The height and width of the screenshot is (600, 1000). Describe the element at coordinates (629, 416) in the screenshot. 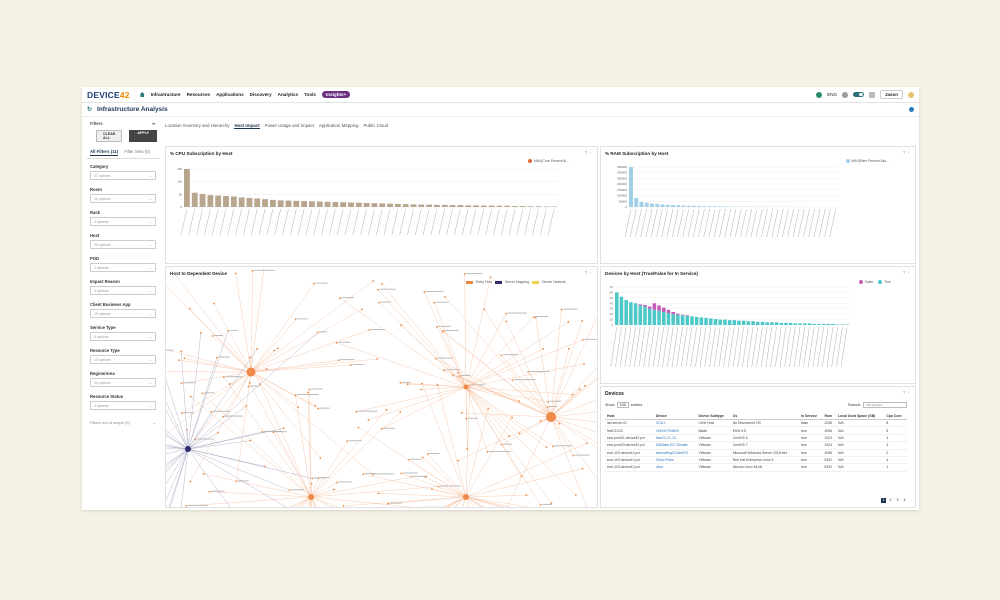

I see `column-header: Host` at that location.